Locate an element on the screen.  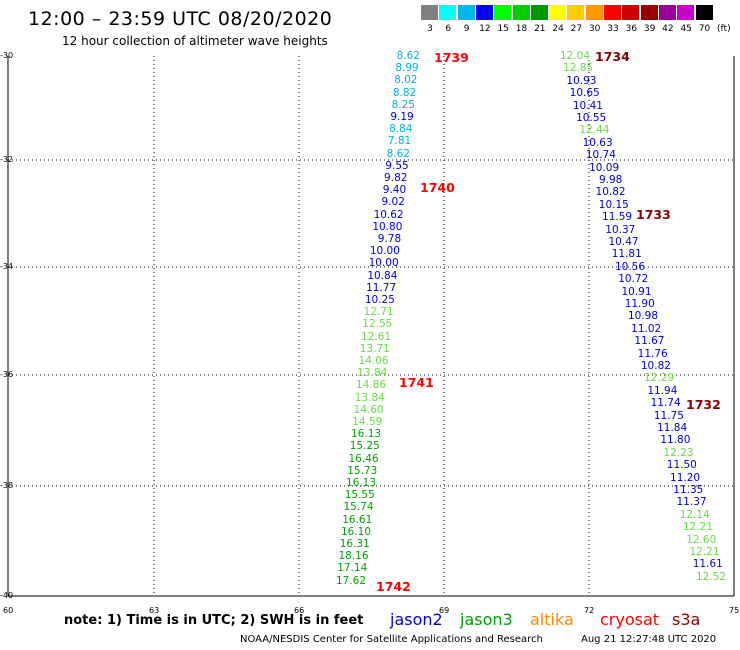
satellite-label: altika is located at coordinates (552, 619).